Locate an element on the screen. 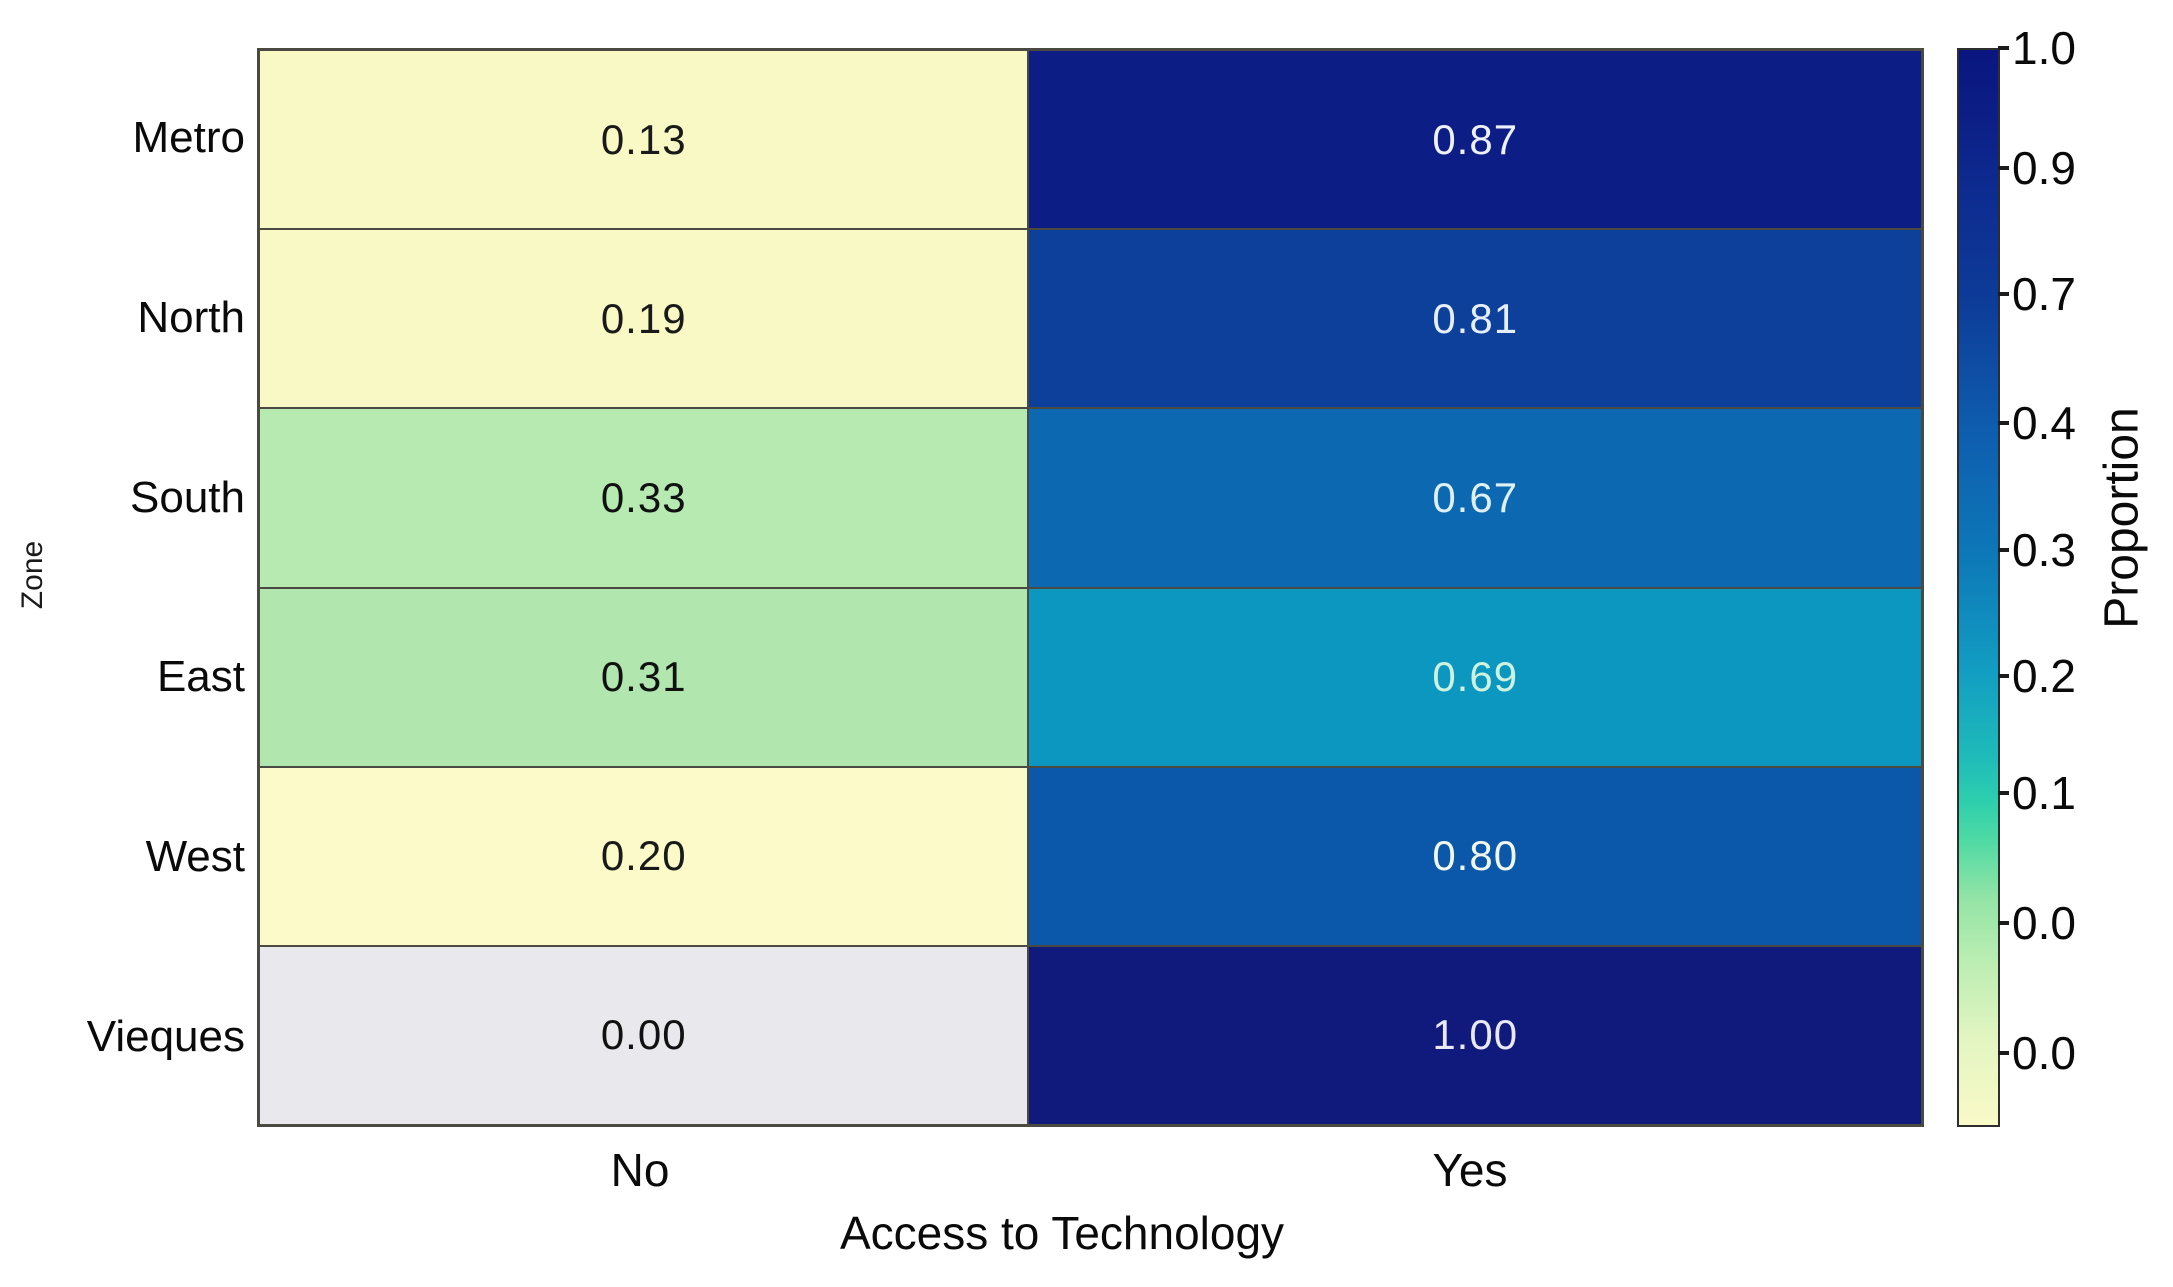 This screenshot has width=2173, height=1287. colorbar-tick-label: 0.2 is located at coordinates (2044, 675).